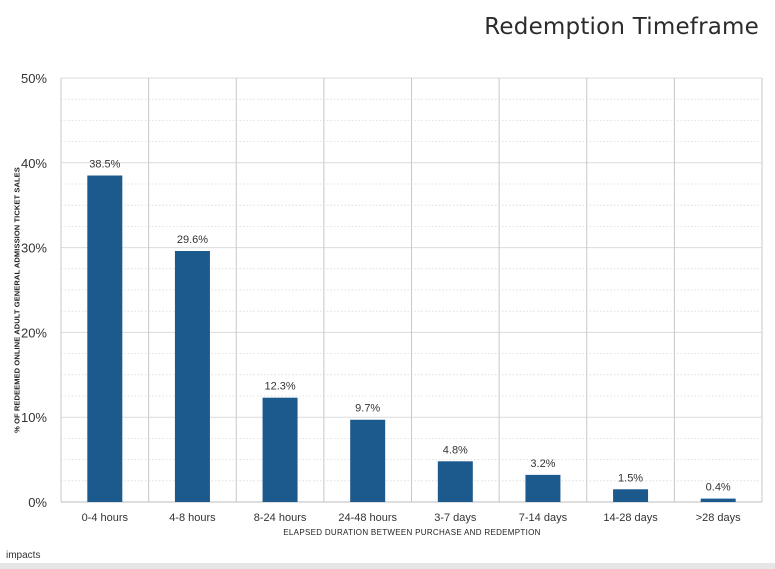 The width and height of the screenshot is (775, 569). Describe the element at coordinates (37, 502) in the screenshot. I see `y-tick-label: 0%` at that location.